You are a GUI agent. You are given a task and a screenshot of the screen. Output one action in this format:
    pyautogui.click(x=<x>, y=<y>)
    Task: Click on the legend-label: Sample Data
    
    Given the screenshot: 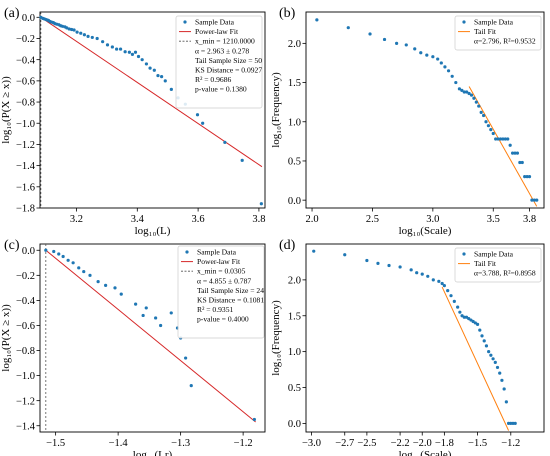 What is the action you would take?
    pyautogui.click(x=494, y=254)
    